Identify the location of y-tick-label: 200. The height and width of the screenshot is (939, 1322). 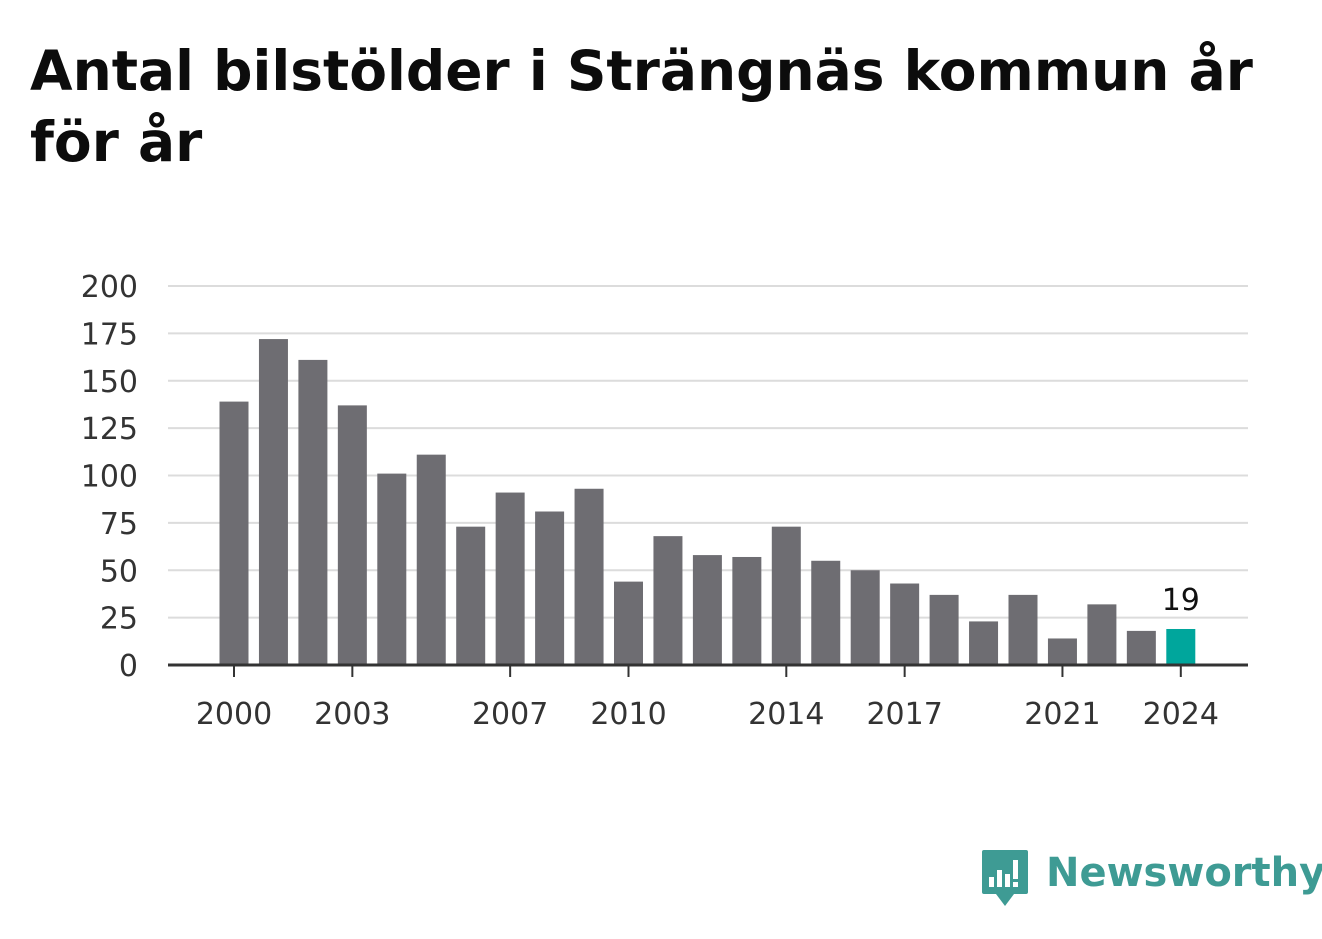
(109, 287).